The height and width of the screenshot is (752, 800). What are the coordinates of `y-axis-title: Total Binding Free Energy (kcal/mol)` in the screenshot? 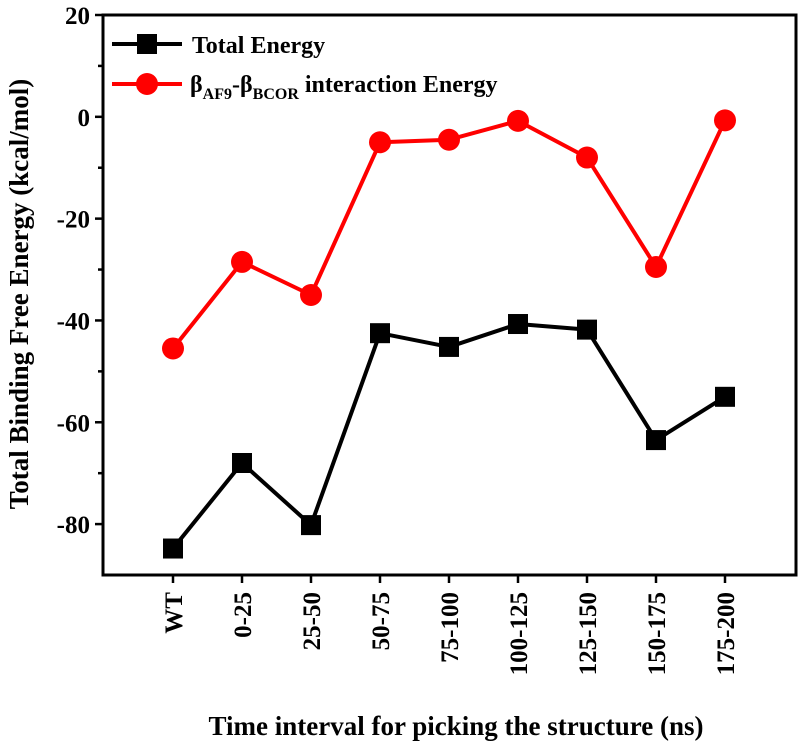 It's located at (19, 294).